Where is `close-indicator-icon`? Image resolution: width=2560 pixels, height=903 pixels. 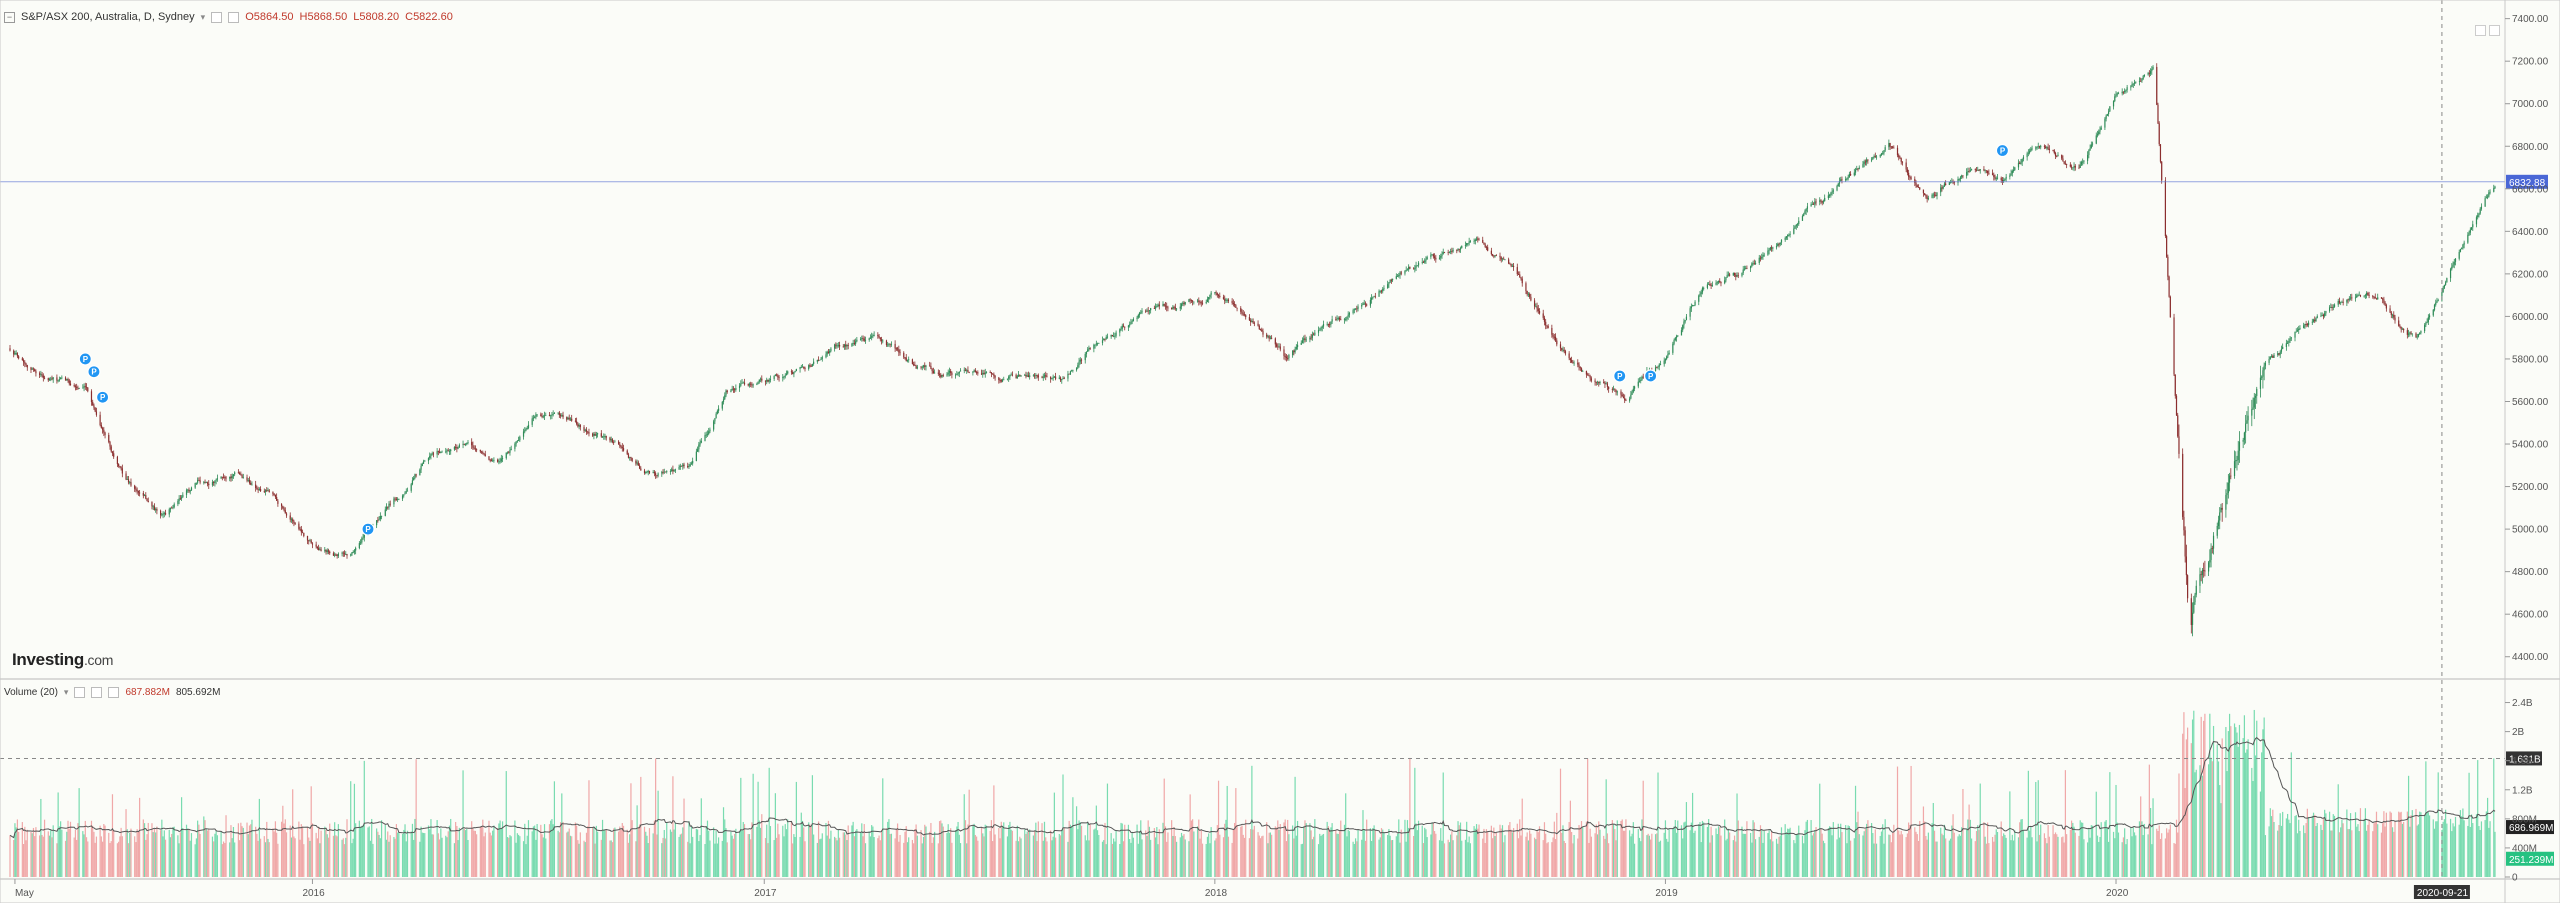
close-indicator-icon is located at coordinates (114, 692).